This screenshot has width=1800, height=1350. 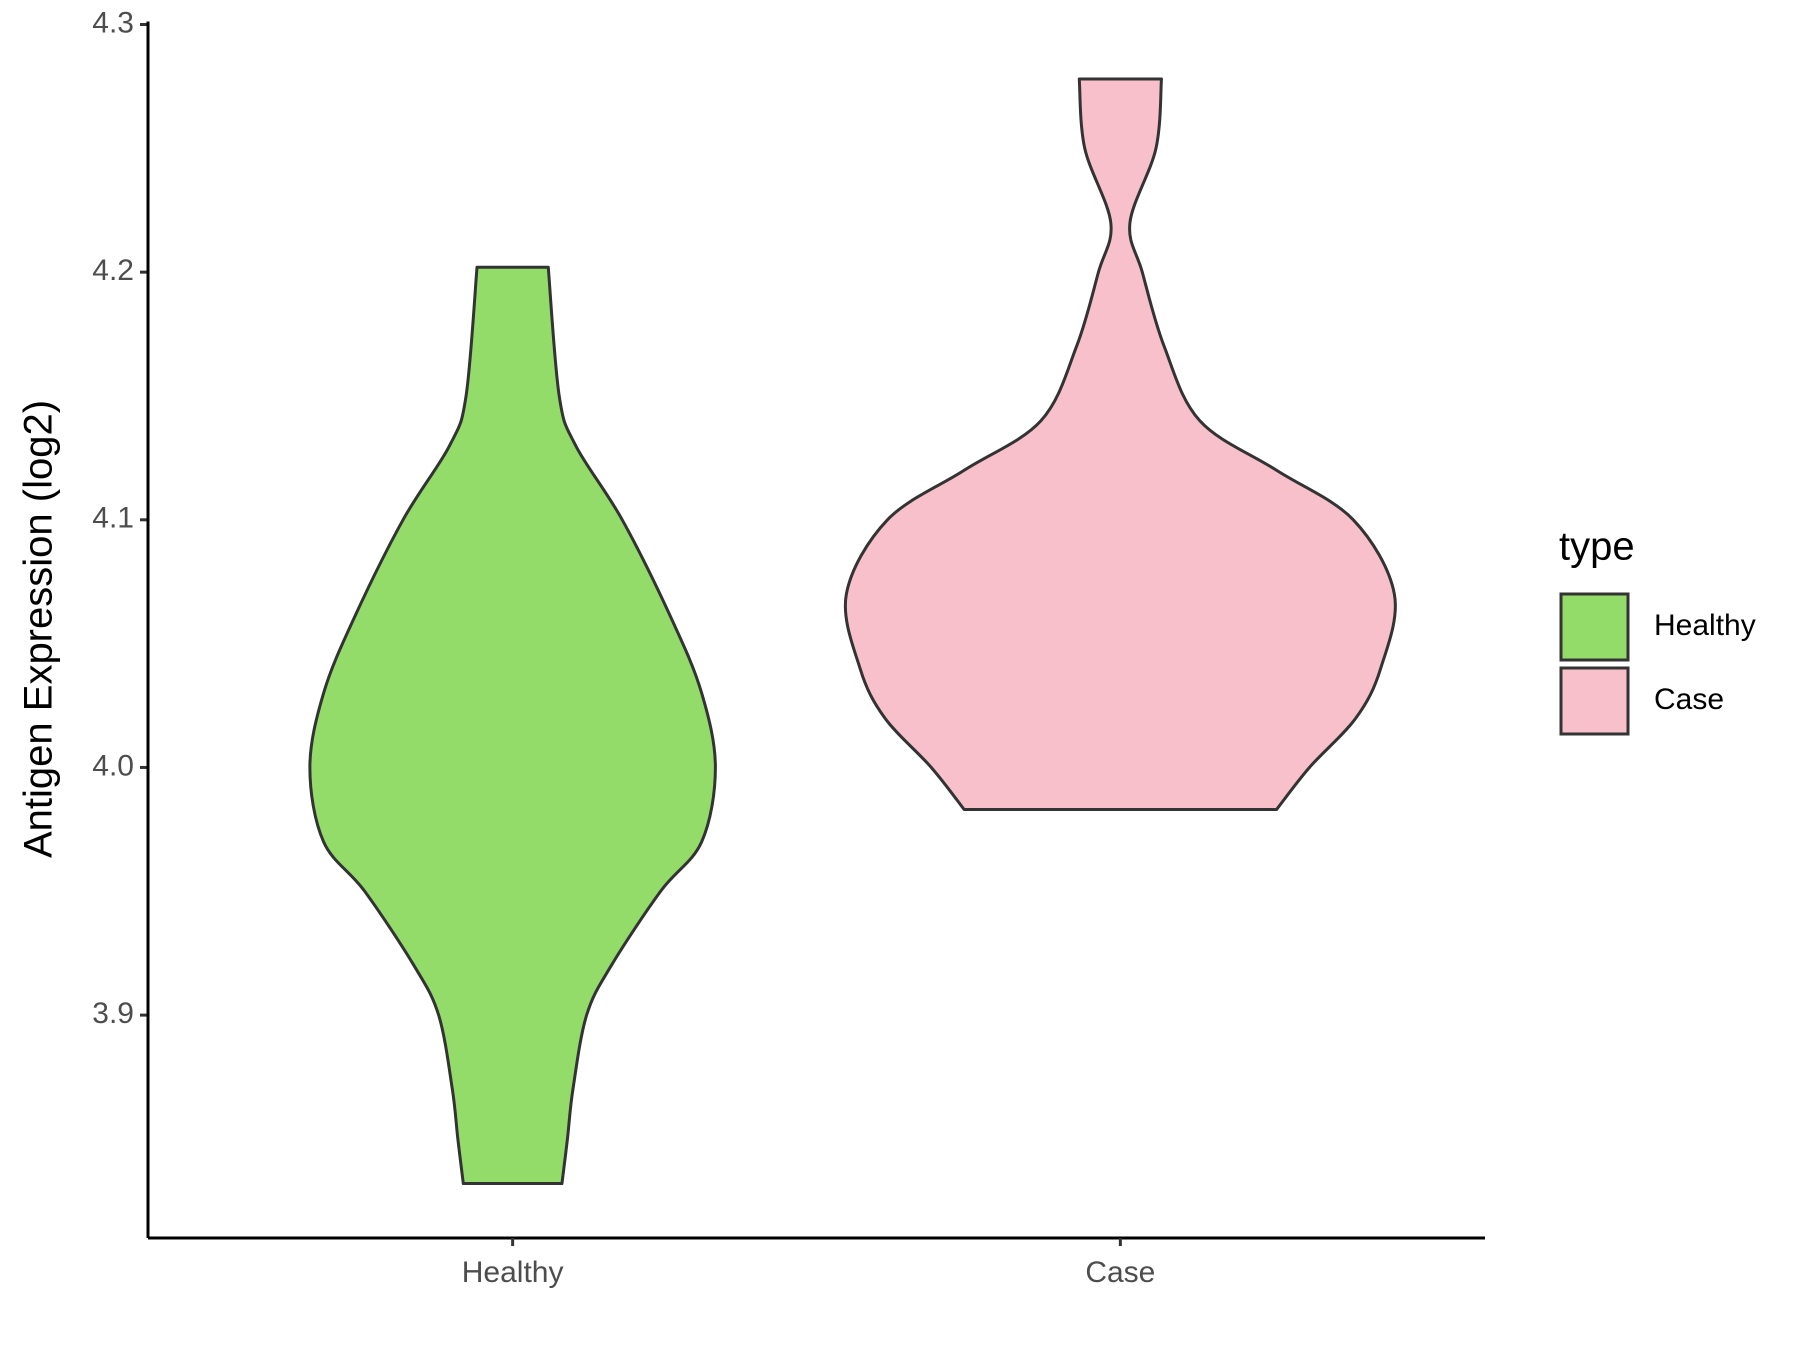 I want to click on y-tick-label: 4.1, so click(x=113, y=518).